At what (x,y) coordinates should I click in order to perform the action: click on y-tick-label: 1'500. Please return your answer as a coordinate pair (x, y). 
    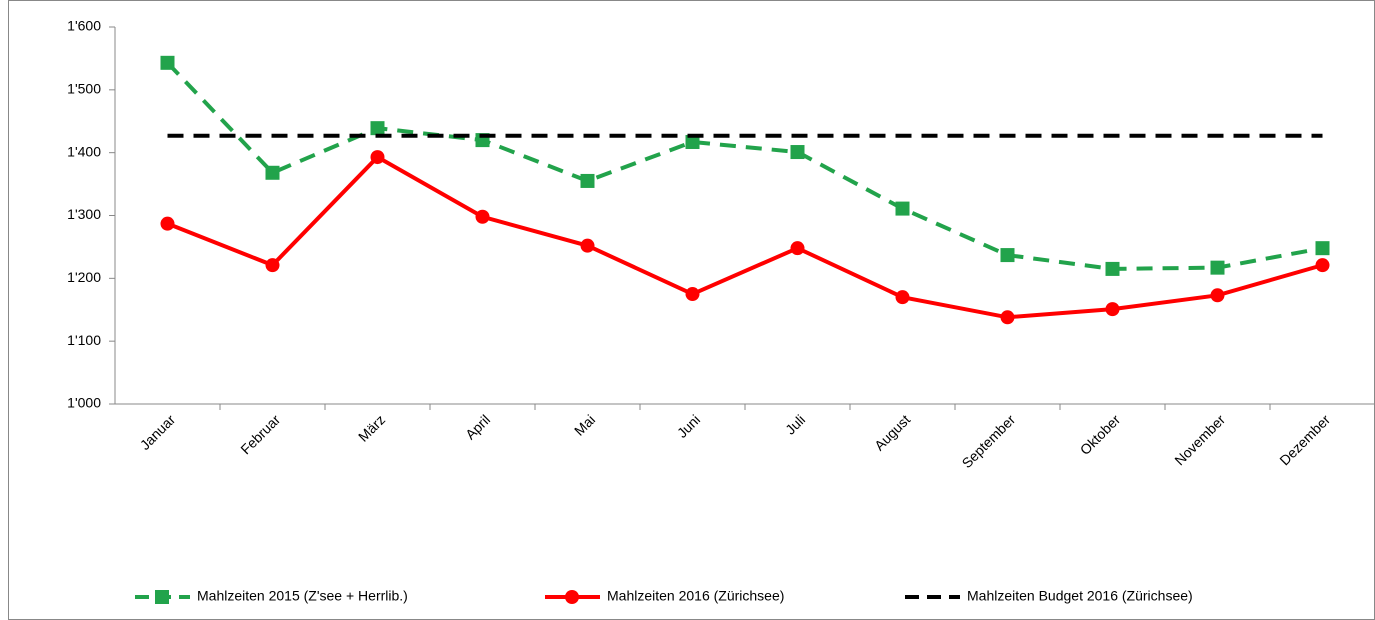
    Looking at the image, I should click on (84, 89).